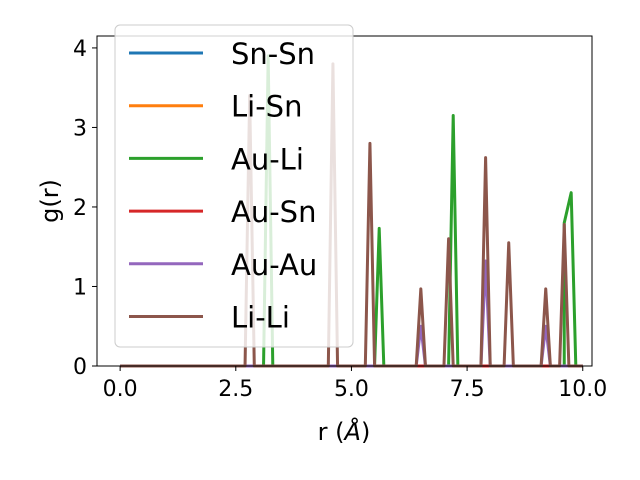 The height and width of the screenshot is (480, 640). I want to click on x-axis-ticks: 0.0 2.5 5.0 7.5 10.0, so click(355, 384).